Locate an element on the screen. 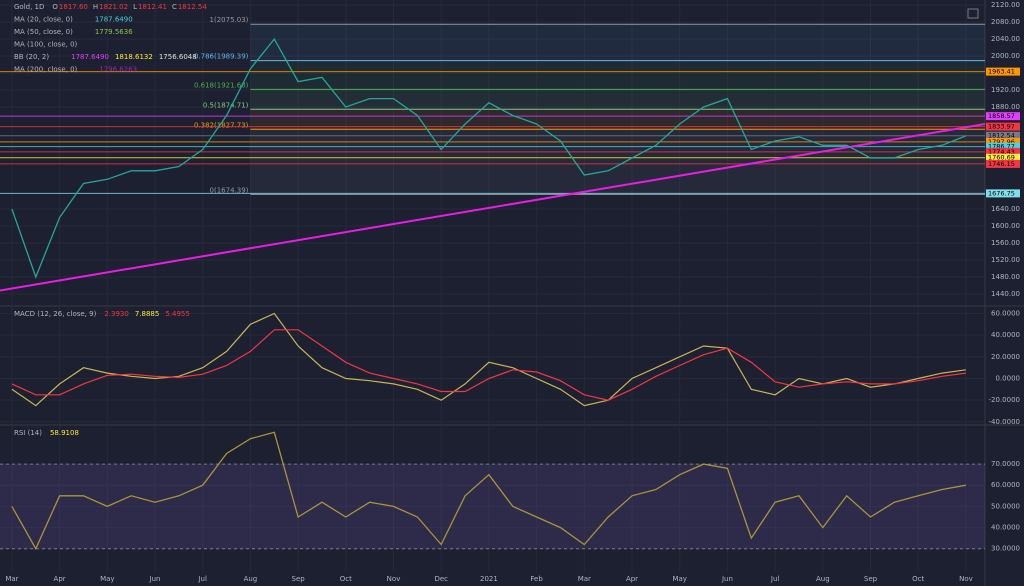 This screenshot has width=1024, height=586. y-tick-label: 1880.00 is located at coordinates (1005, 107).